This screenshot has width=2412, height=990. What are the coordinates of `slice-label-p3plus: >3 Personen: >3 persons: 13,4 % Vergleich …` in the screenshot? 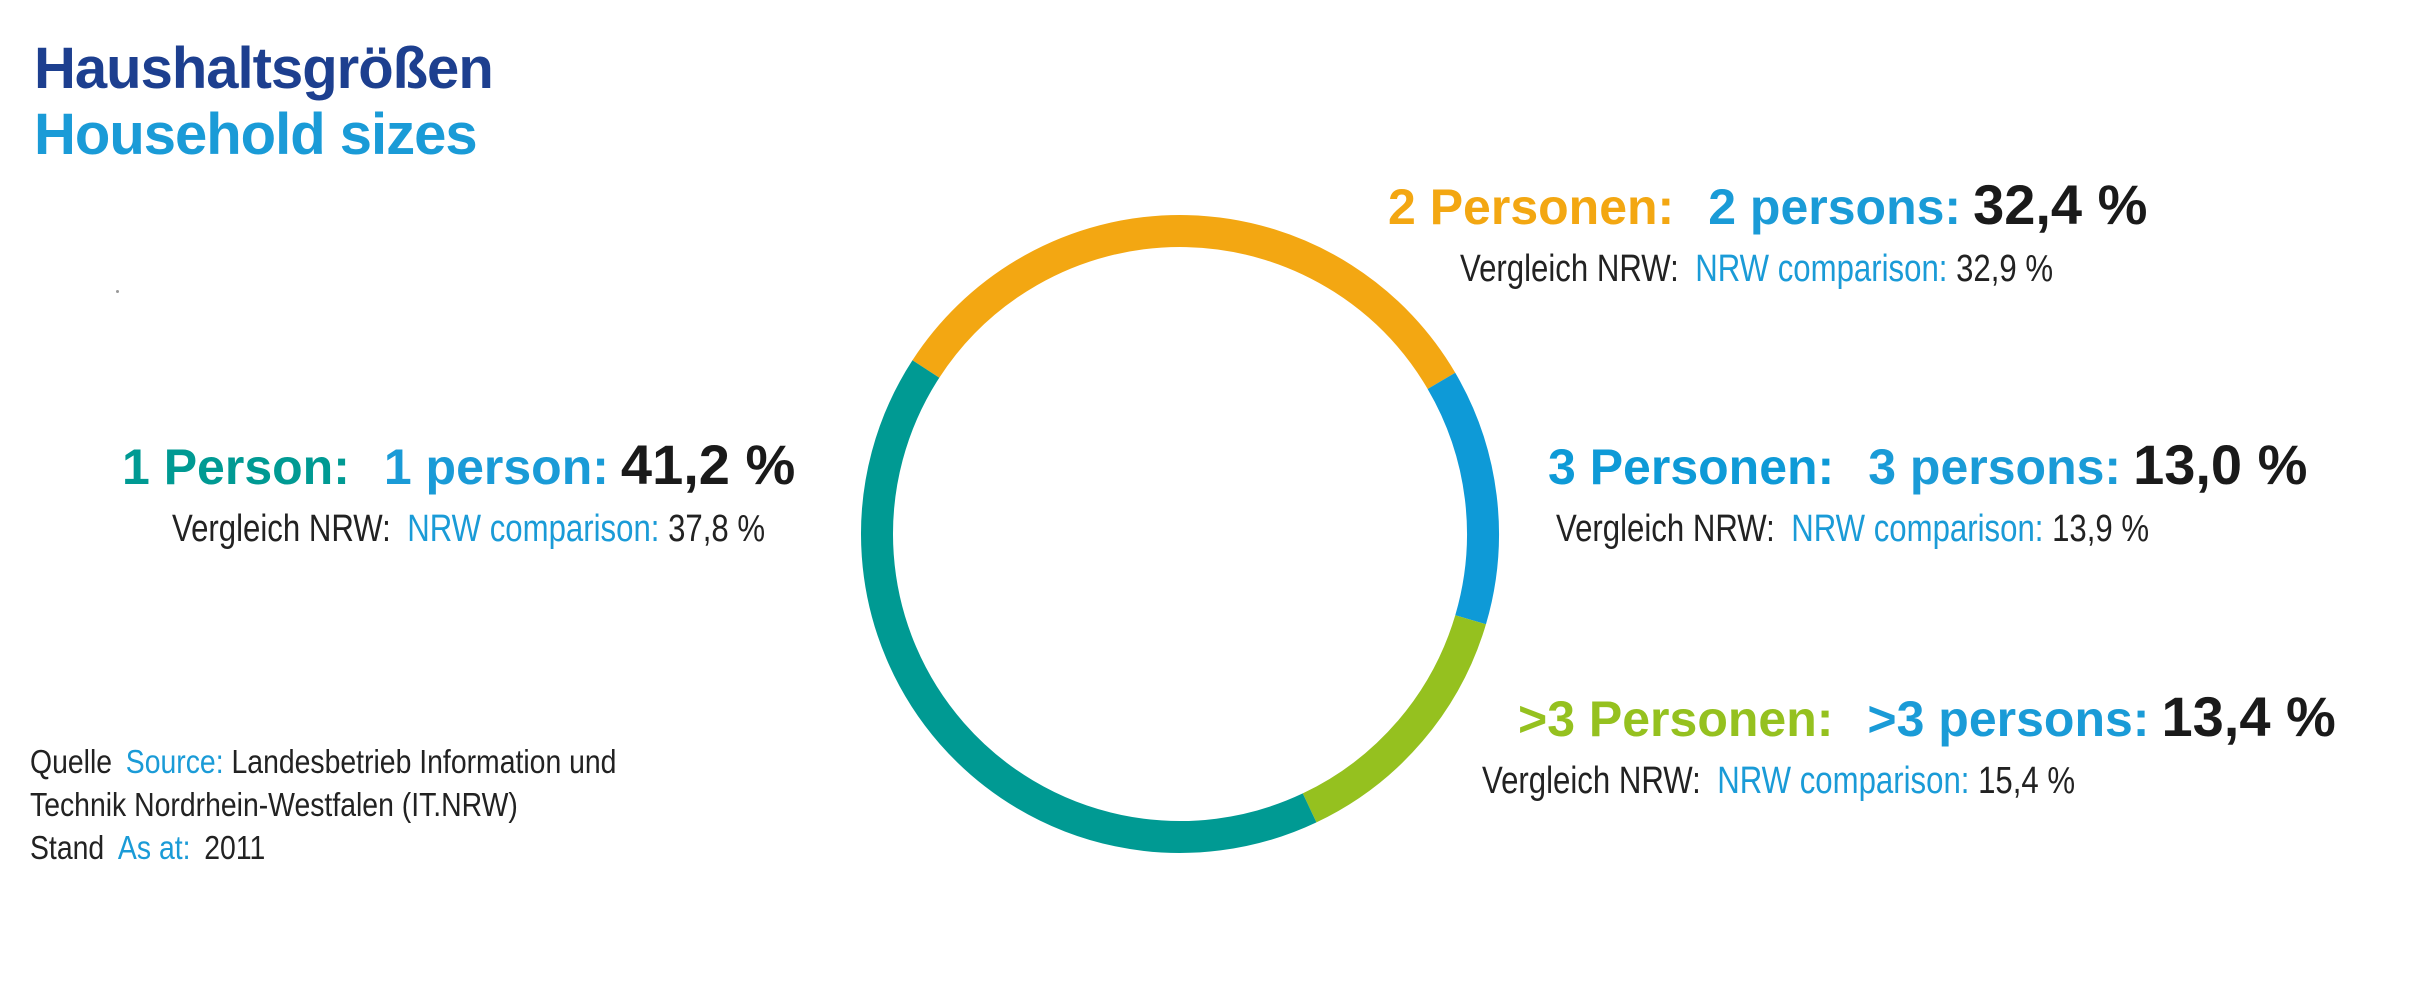 It's located at (1909, 745).